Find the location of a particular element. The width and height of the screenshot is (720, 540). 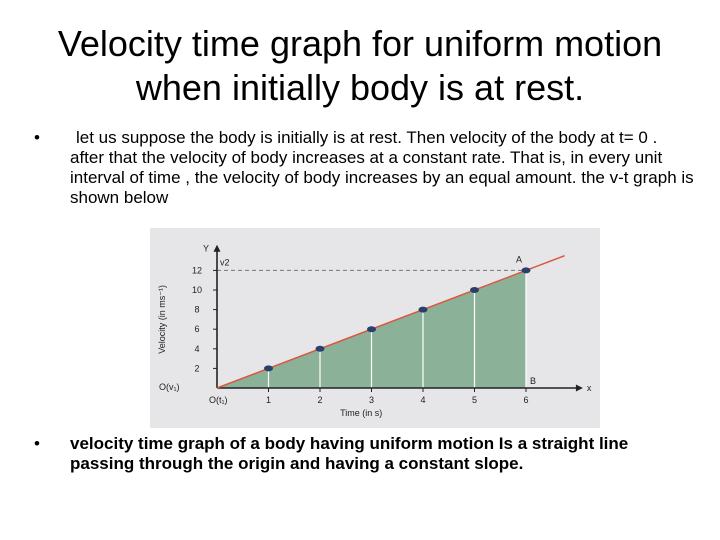

point-a-label: A is located at coordinates (519, 259).